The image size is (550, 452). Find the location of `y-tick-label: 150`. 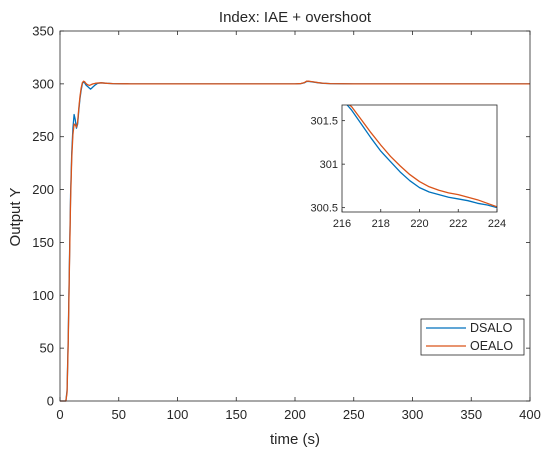

y-tick-label: 150 is located at coordinates (43, 242).